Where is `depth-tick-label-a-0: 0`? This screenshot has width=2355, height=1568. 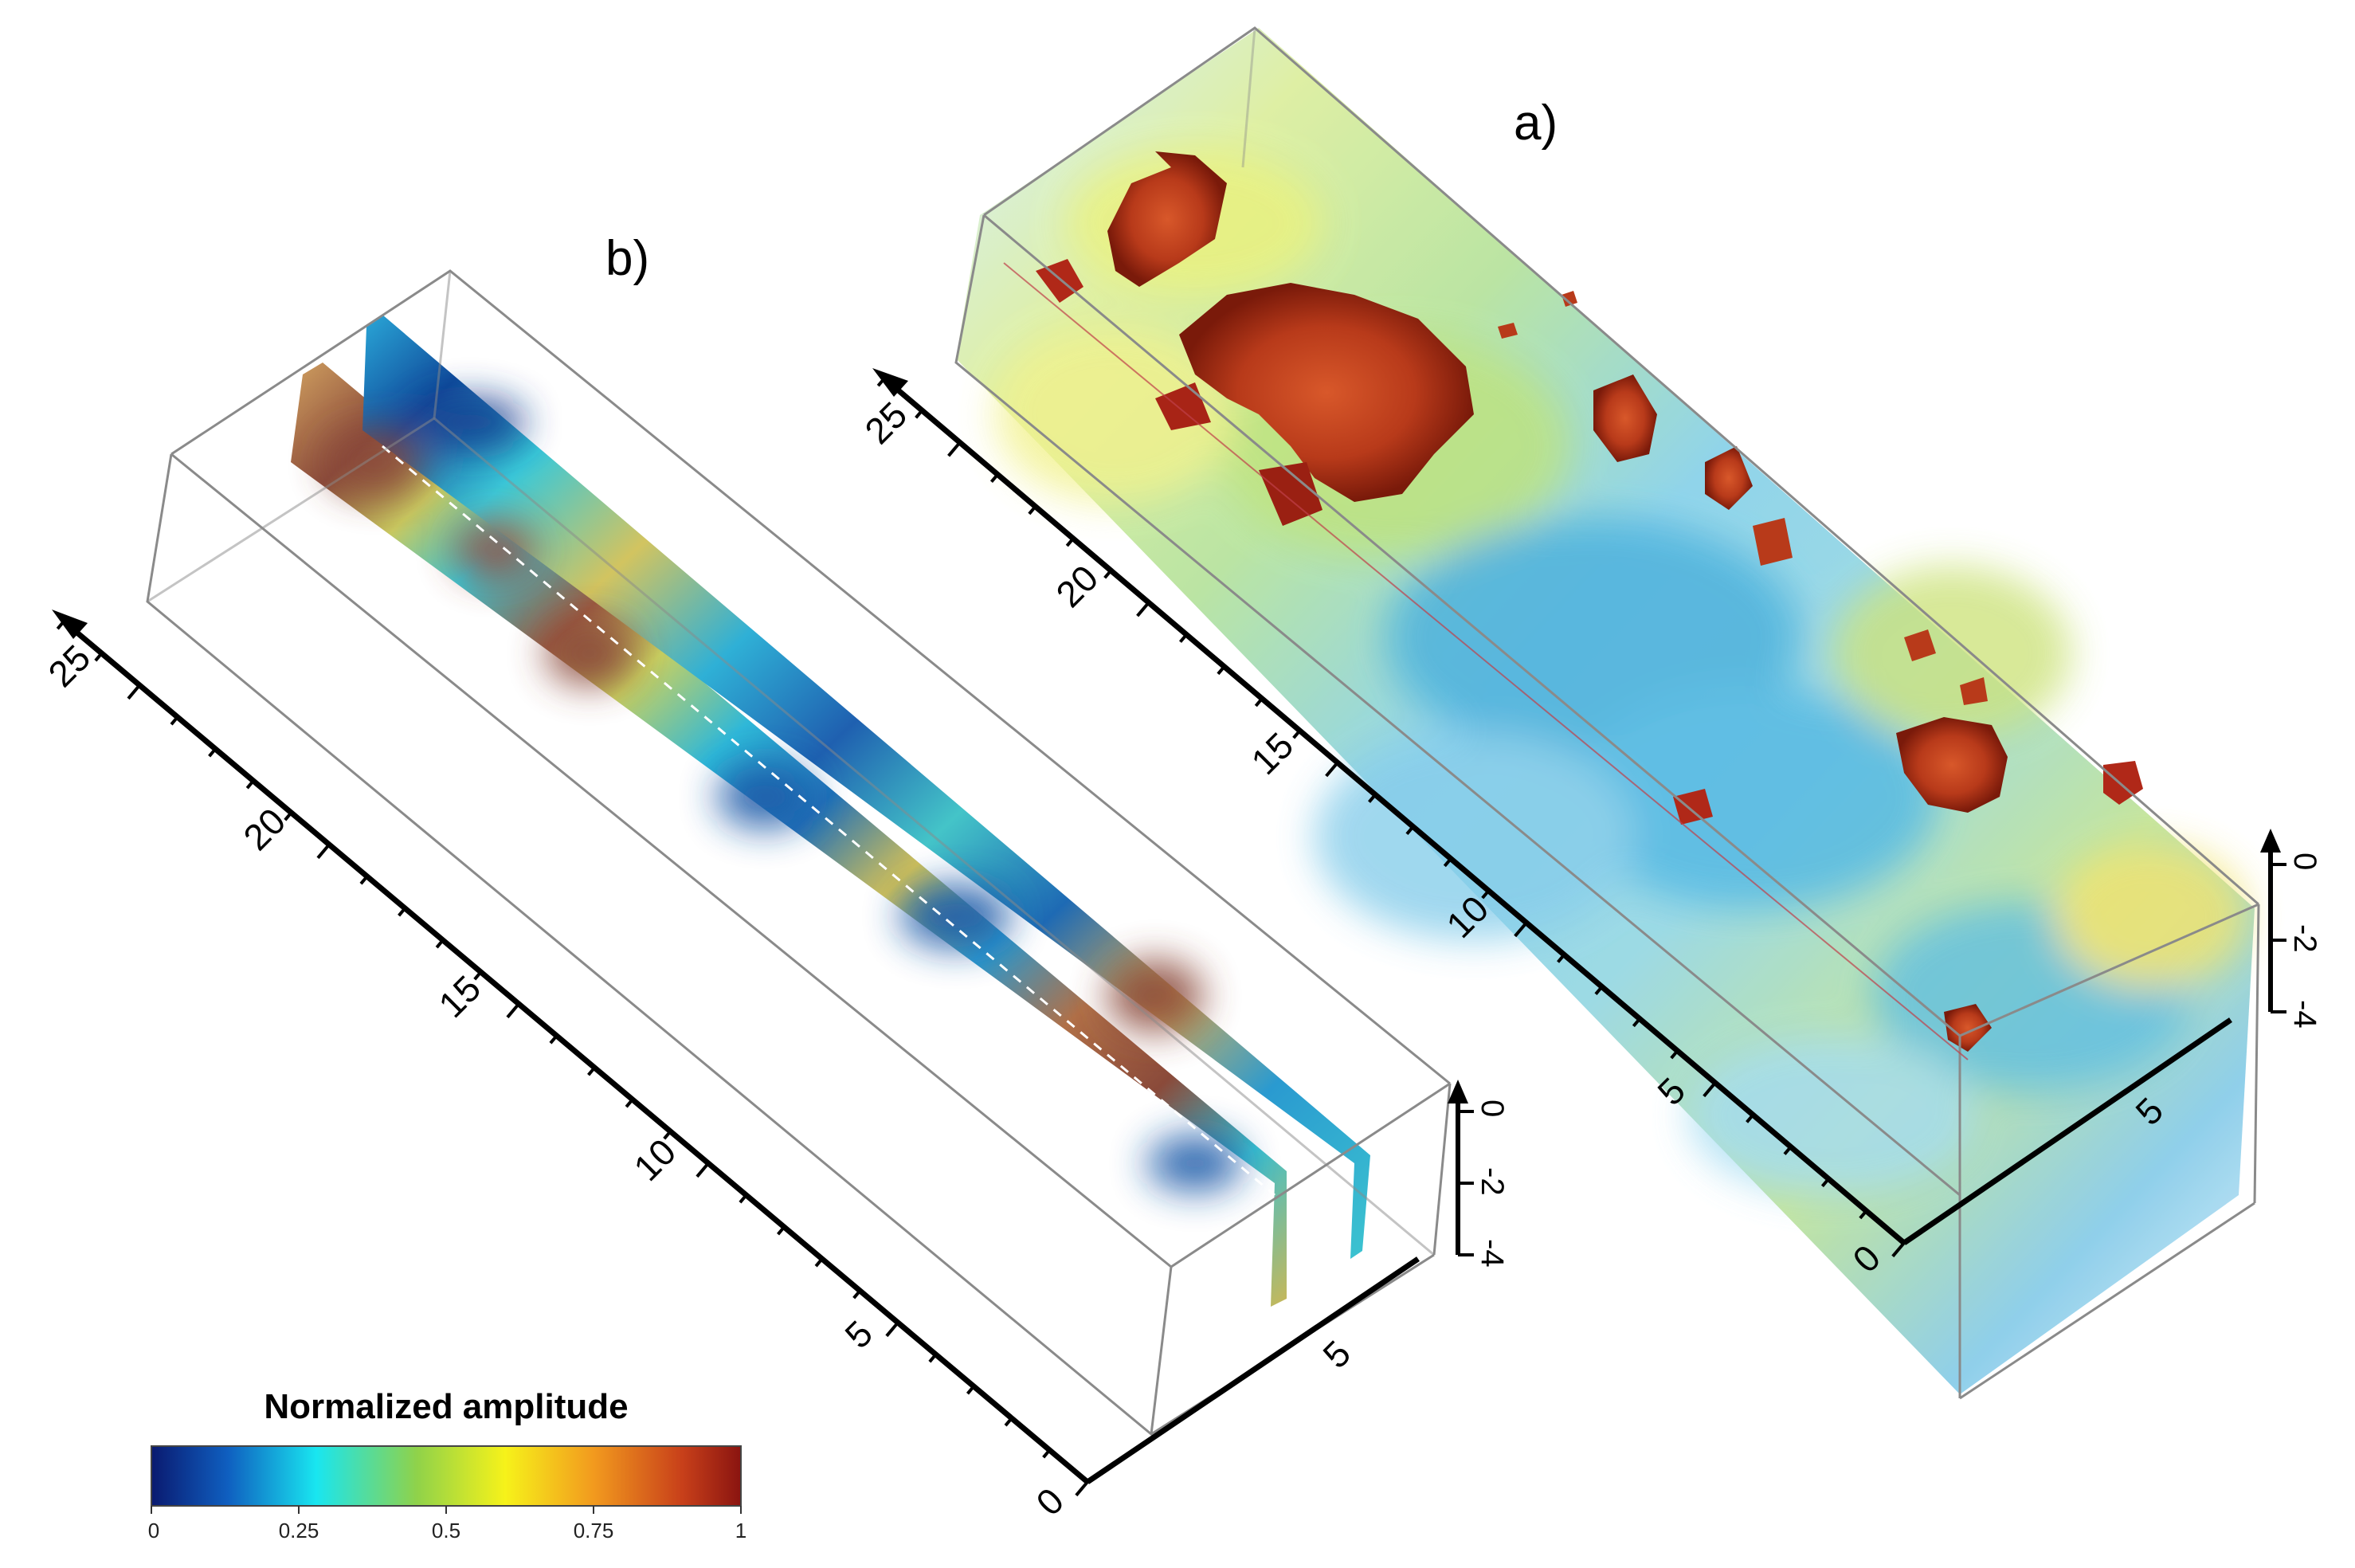 depth-tick-label-a-0: 0 is located at coordinates (2304, 861).